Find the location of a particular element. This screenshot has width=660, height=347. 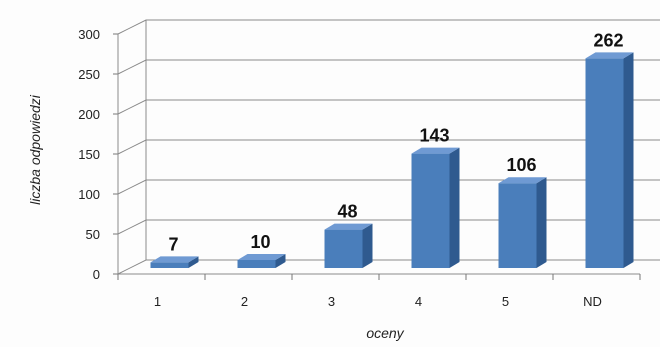

y-tick-labels: 0 50 100 150 200 250 300 is located at coordinates (89, 154).